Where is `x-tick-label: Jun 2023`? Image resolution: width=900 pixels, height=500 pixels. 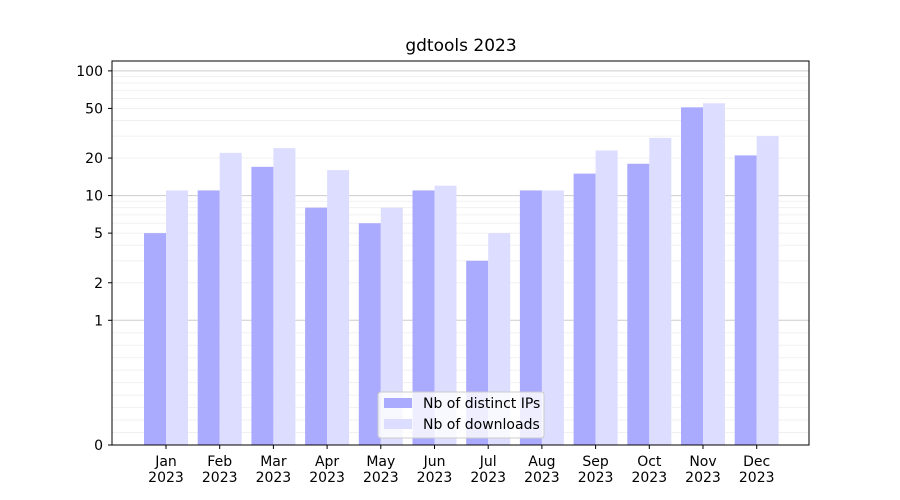 x-tick-label: Jun 2023 is located at coordinates (435, 470).